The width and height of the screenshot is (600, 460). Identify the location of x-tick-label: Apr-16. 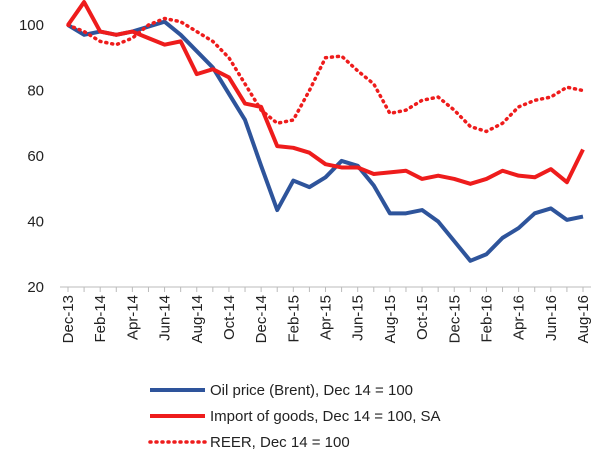
(519, 317).